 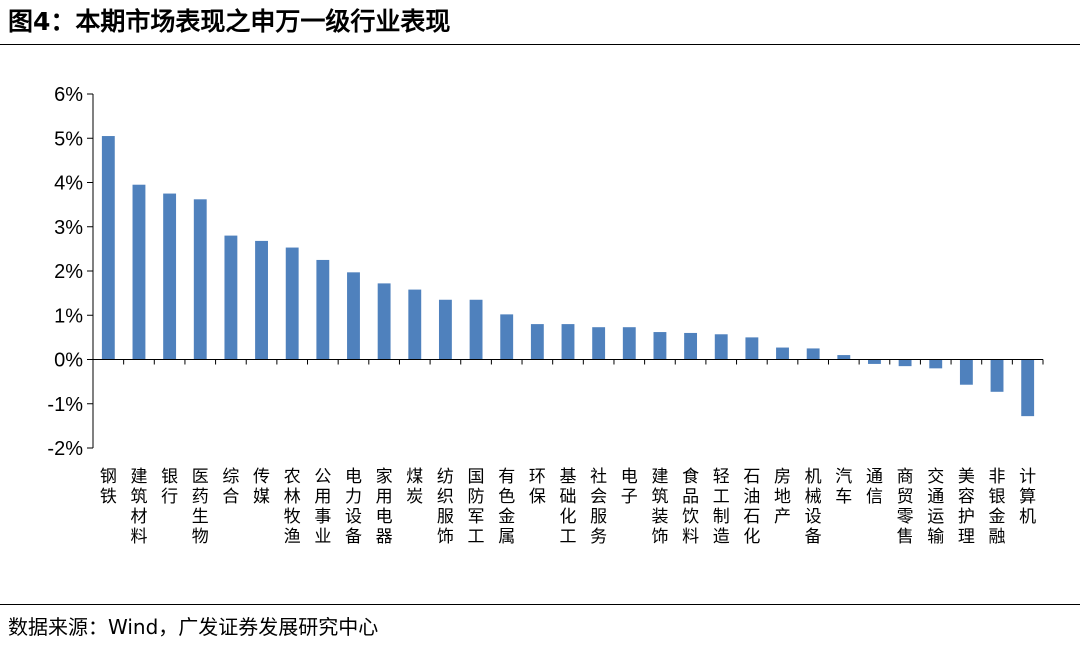 I want to click on category-label-7: 公用事业, so click(x=322, y=507).